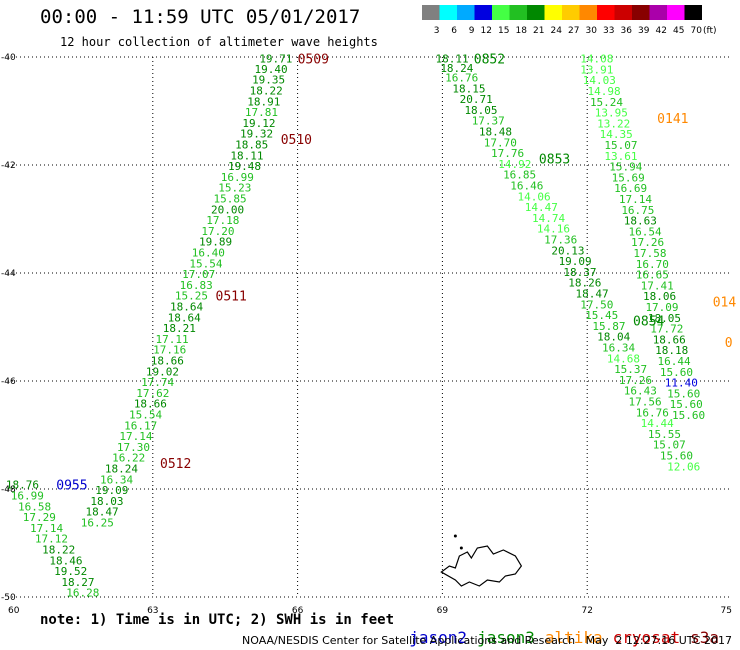 This screenshot has height=650, width=740. Describe the element at coordinates (468, 88) in the screenshot. I see `swh-data-point: 18.15` at that location.